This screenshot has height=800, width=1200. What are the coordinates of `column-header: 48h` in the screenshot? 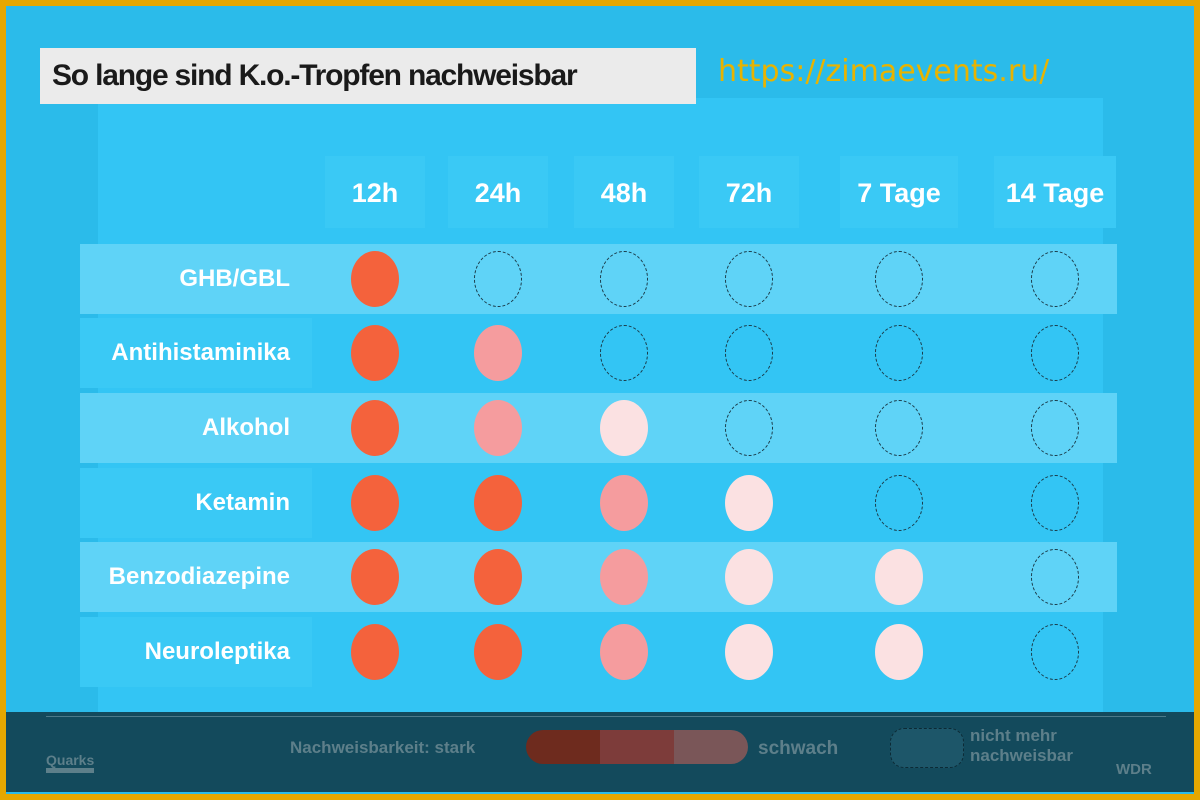 It's located at (624, 192).